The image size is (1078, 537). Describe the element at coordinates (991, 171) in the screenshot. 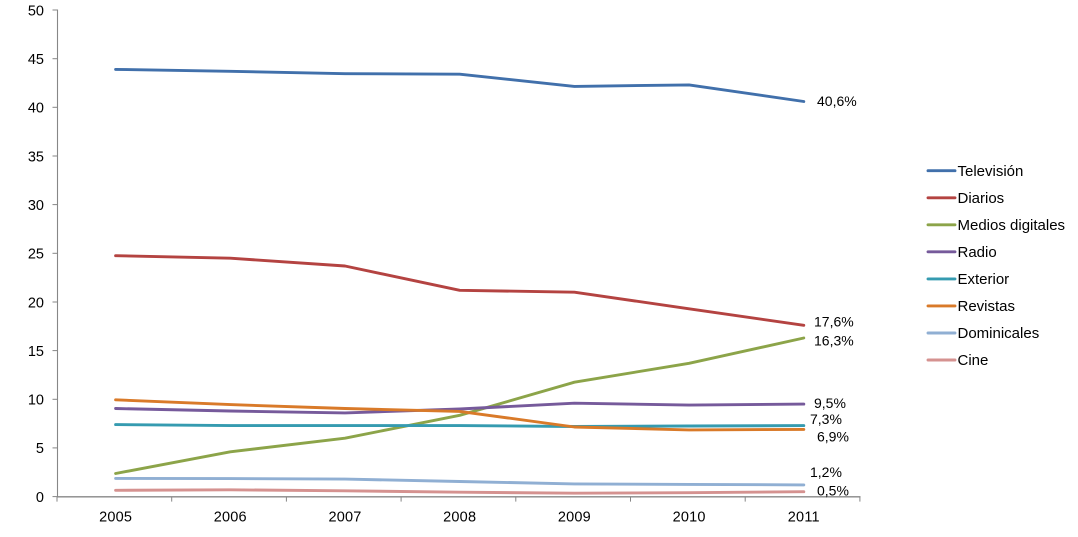

I see `svg-text: Televisión` at that location.